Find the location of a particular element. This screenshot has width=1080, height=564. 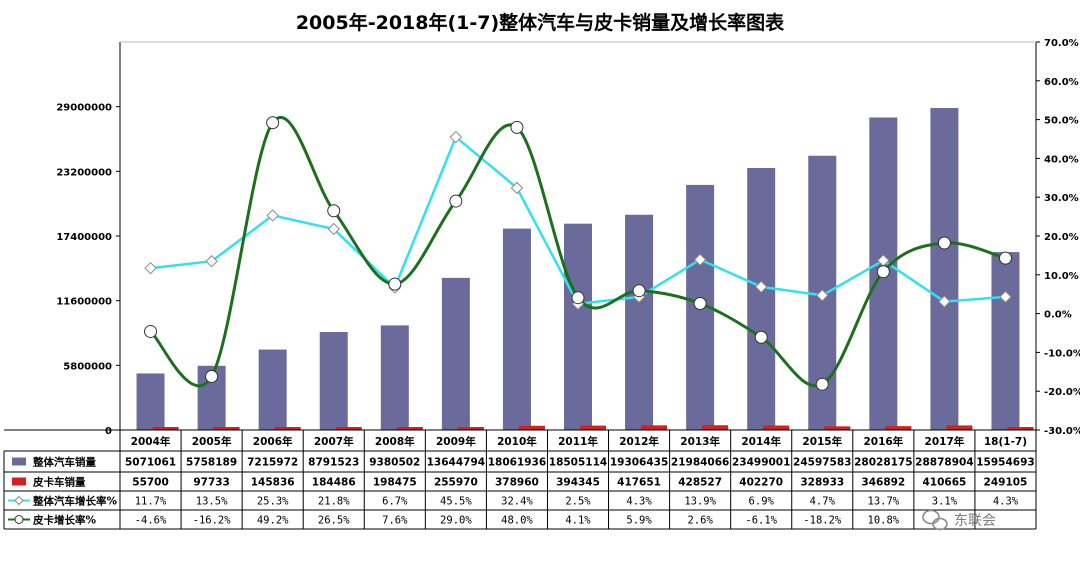

right-tick-label: -30.0% is located at coordinates (1062, 431).